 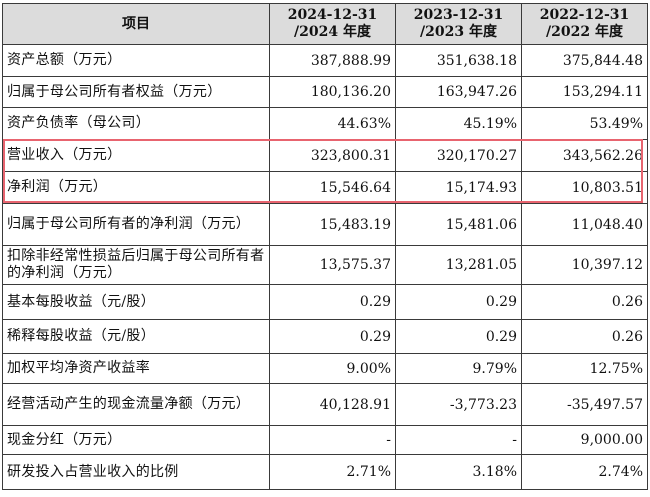 I want to click on cell-2023: 45.19%, so click(x=458, y=123).